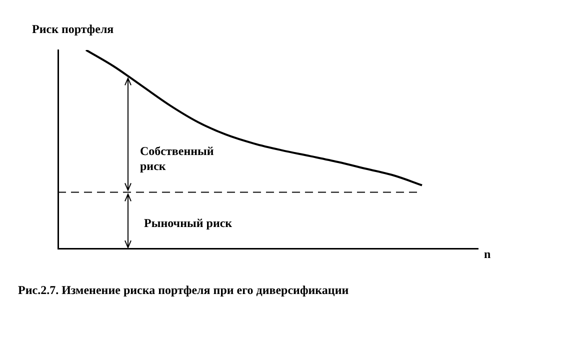 This screenshot has height=363, width=578. Describe the element at coordinates (183, 290) in the screenshot. I see `text: Рис.2.7. Изменение риска портфеля при его диверсификации` at that location.